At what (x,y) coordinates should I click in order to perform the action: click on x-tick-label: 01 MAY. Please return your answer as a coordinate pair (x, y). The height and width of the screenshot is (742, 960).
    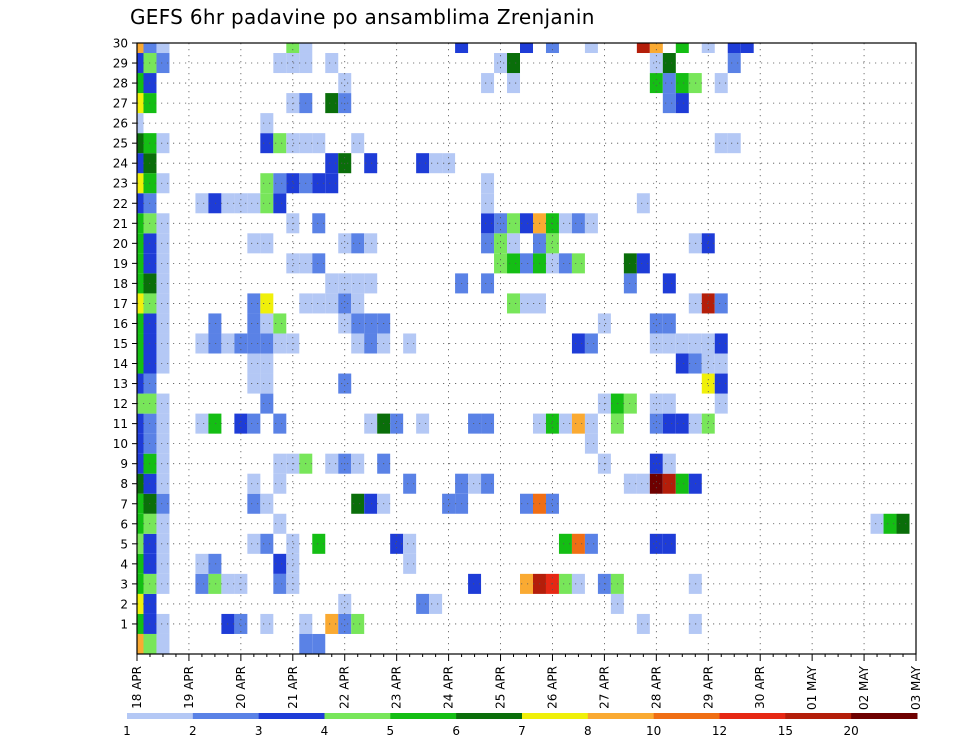
    Looking at the image, I should click on (812, 687).